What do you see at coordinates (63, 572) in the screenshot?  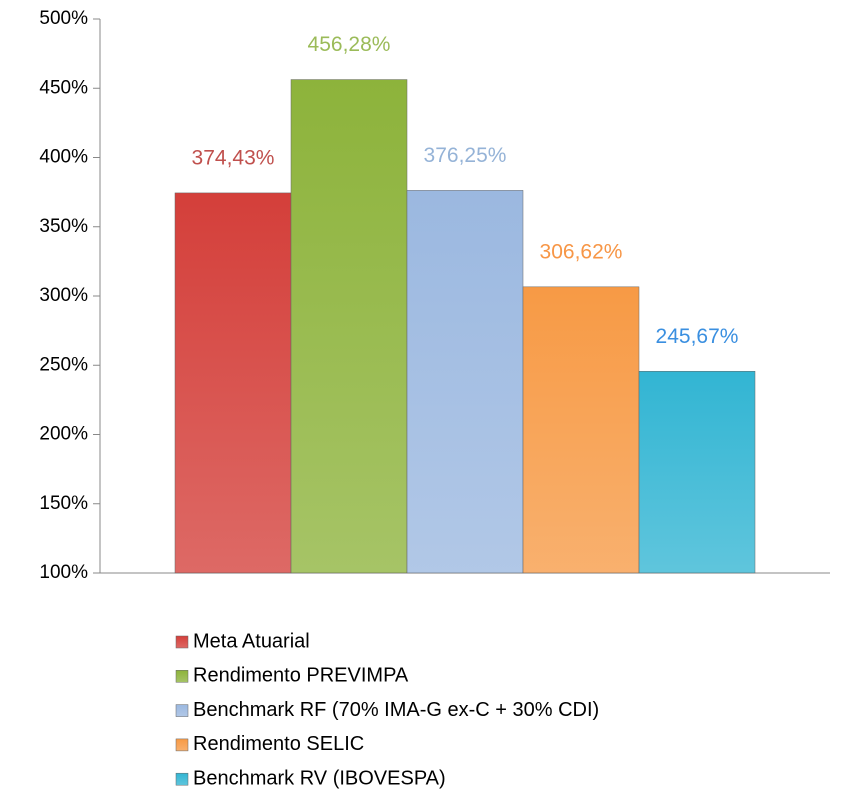 I see `y-tick-label: 100%` at bounding box center [63, 572].